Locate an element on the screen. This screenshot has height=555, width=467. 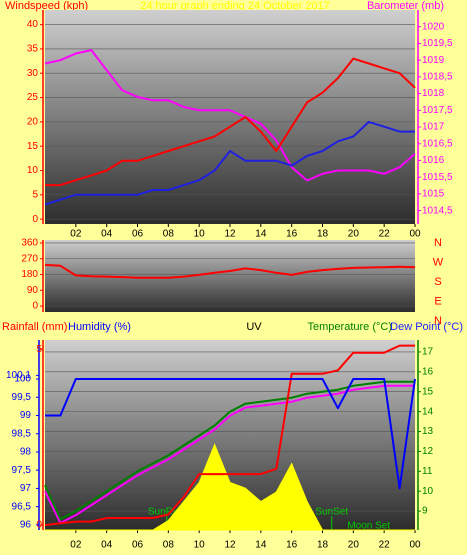
humidity-tick-label: 97,5 is located at coordinates (22, 470).